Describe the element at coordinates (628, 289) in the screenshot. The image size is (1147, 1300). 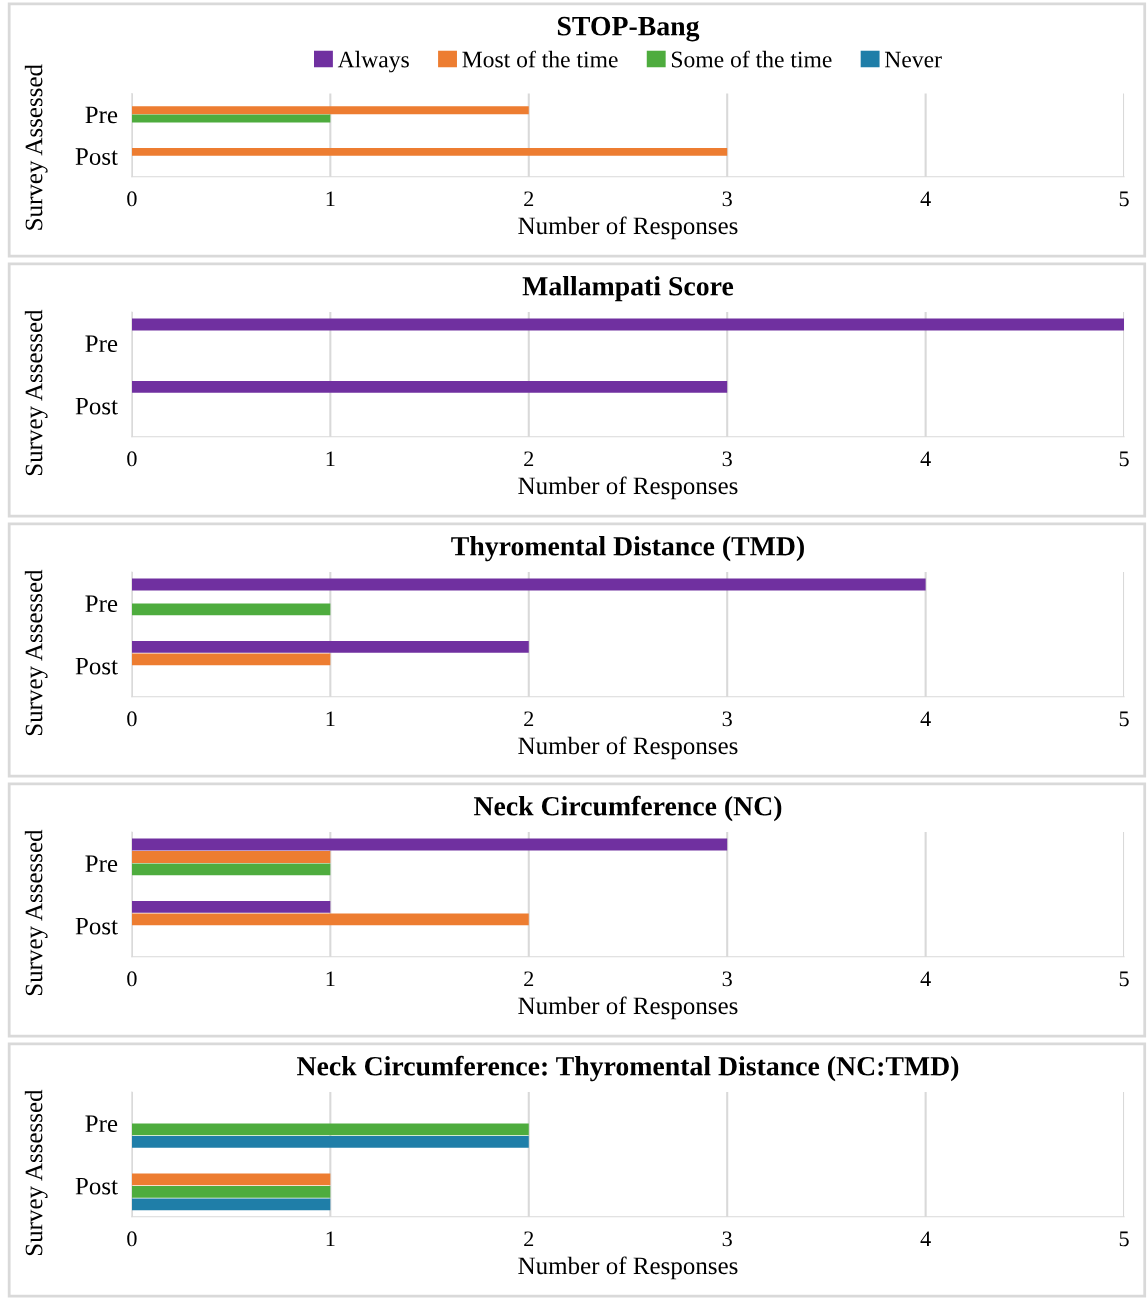
I see `chart-title: Mallampati Score` at that location.